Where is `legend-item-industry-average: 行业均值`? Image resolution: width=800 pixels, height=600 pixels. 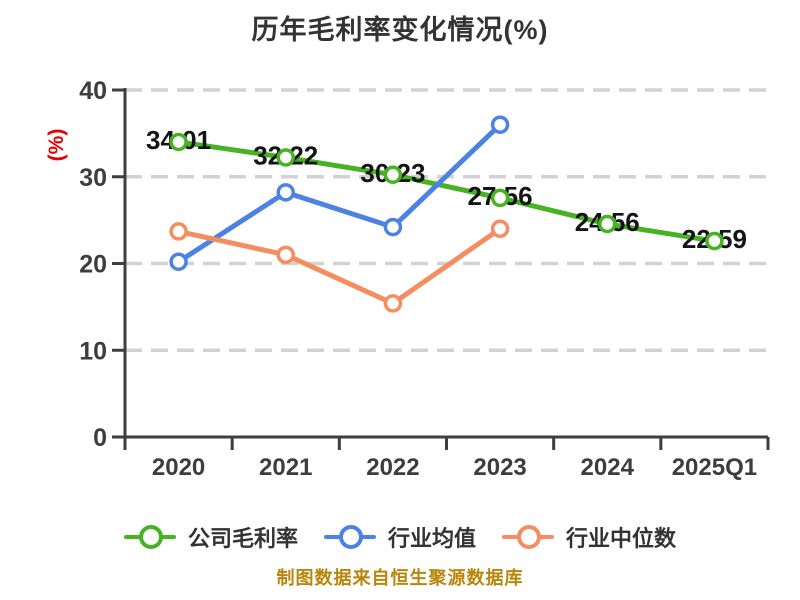
legend-item-industry-average: 行业均值 is located at coordinates (399, 537).